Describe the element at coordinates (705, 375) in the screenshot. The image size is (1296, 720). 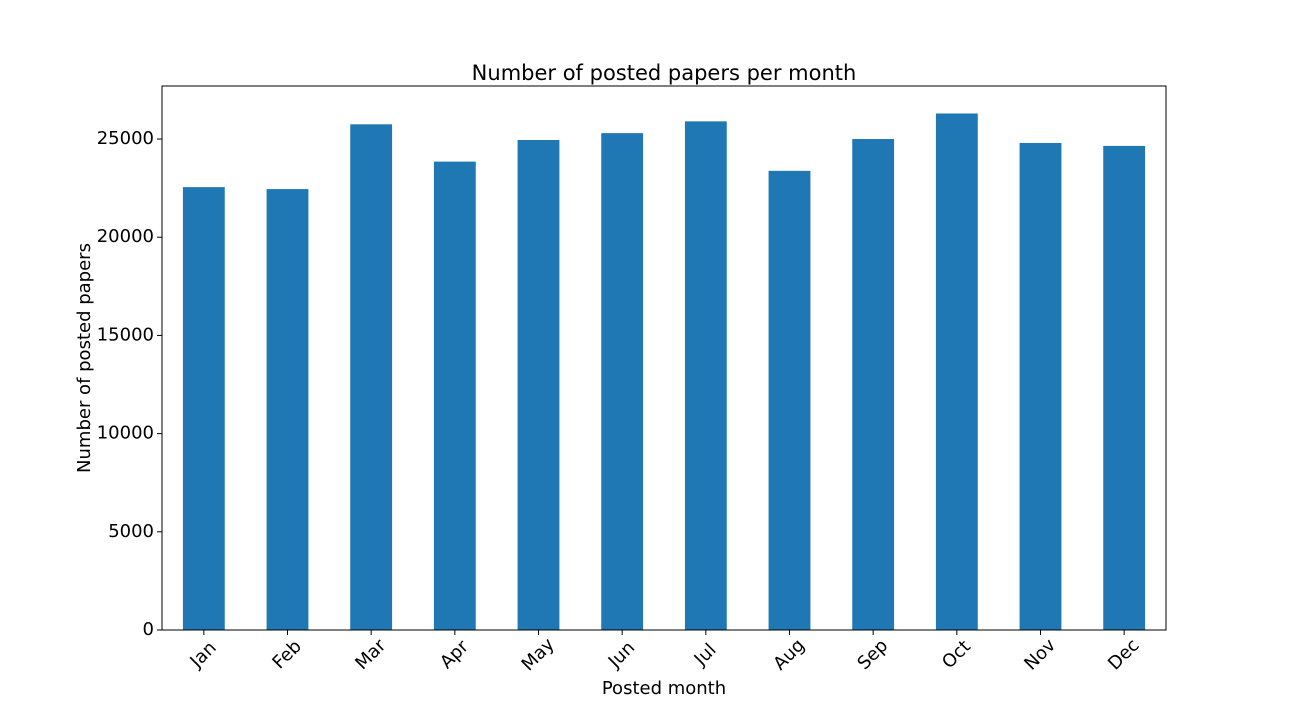
I see `bar-jul` at that location.